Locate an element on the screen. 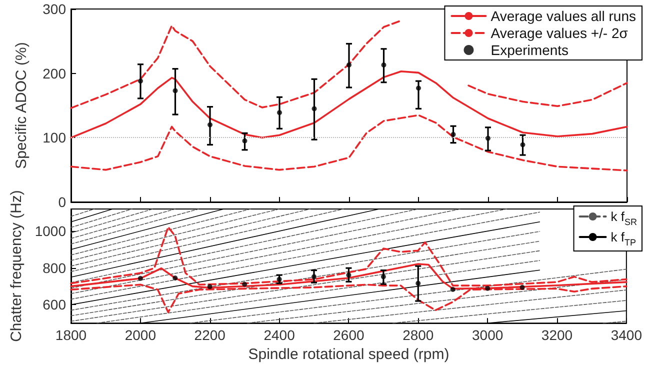  y-tick-label: 800 is located at coordinates (54, 268).